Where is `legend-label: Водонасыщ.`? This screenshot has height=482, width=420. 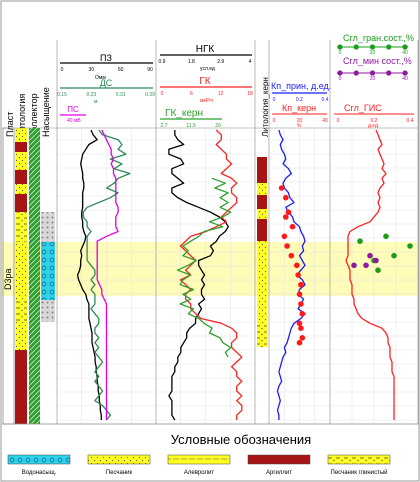
legend-label: Водонасыщ. is located at coordinates (39, 473).